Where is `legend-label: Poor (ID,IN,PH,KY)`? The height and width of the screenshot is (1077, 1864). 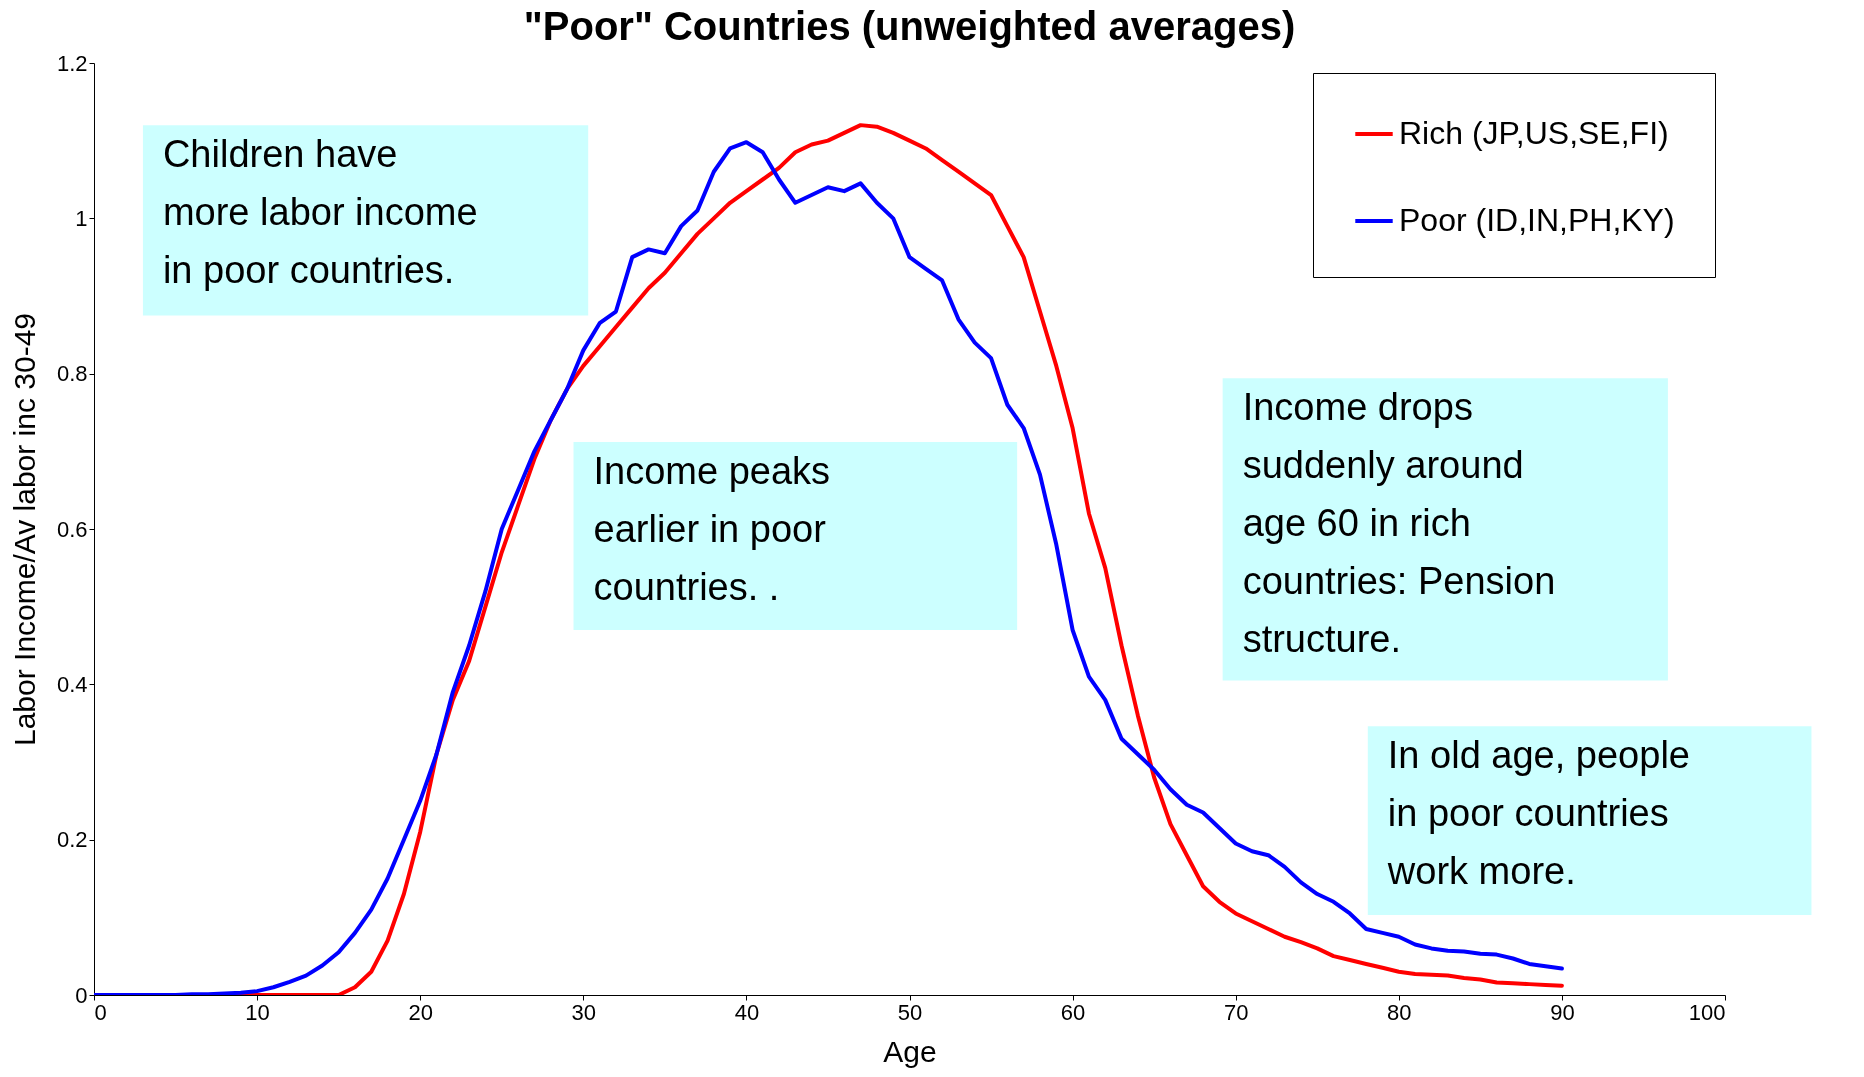
legend-label: Poor (ID,IN,PH,KY) is located at coordinates (1537, 220).